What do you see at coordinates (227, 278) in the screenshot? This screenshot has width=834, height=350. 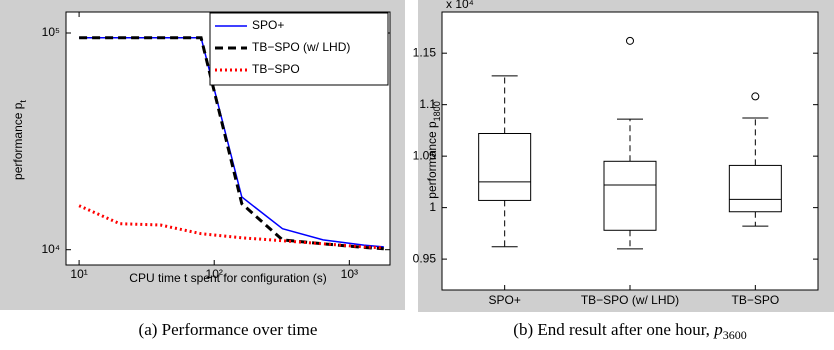 I see `x-axis-label: CPU time t spent for configuration (s)` at bounding box center [227, 278].